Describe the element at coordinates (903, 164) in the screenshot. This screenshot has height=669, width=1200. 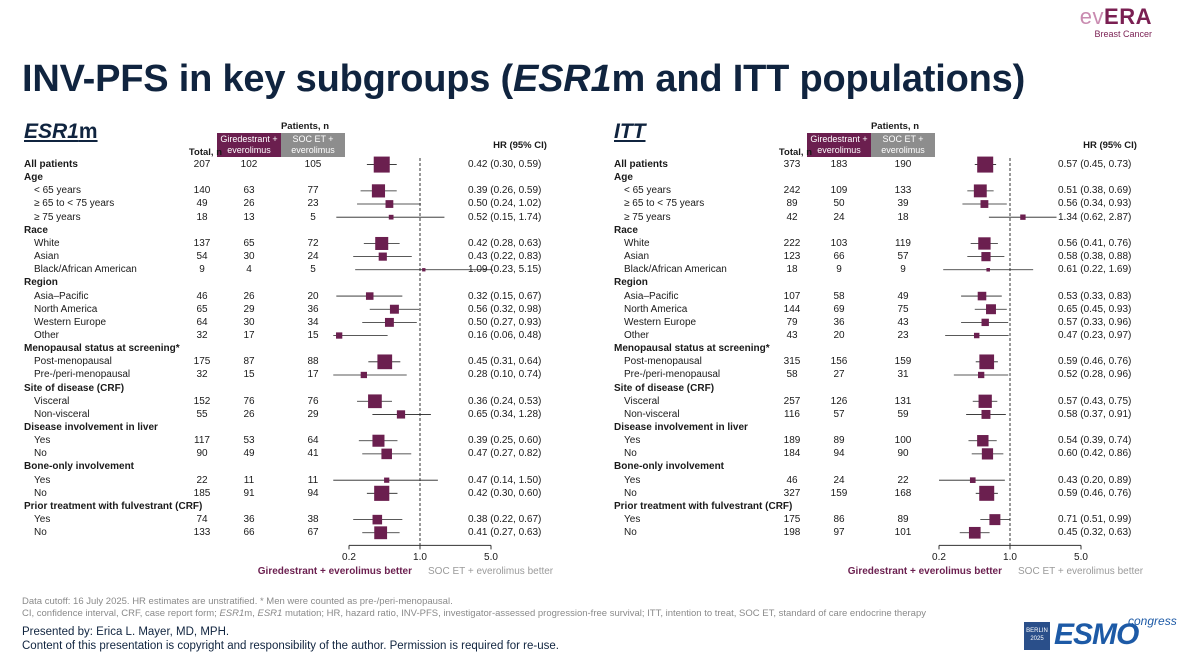
I see `row-soc-n: 190` at that location.